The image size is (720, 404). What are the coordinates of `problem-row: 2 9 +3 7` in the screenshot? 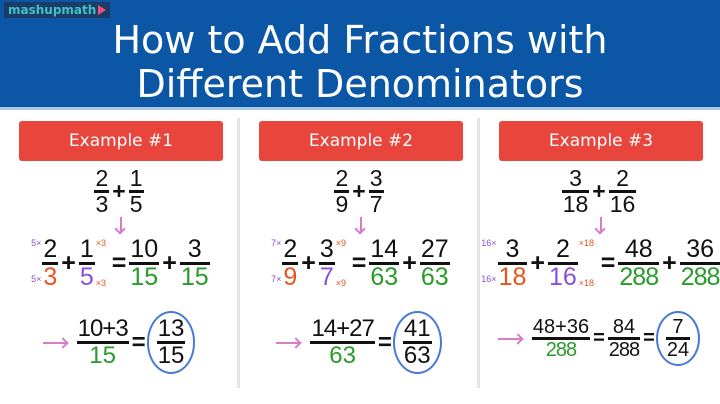 It's located at (359, 191).